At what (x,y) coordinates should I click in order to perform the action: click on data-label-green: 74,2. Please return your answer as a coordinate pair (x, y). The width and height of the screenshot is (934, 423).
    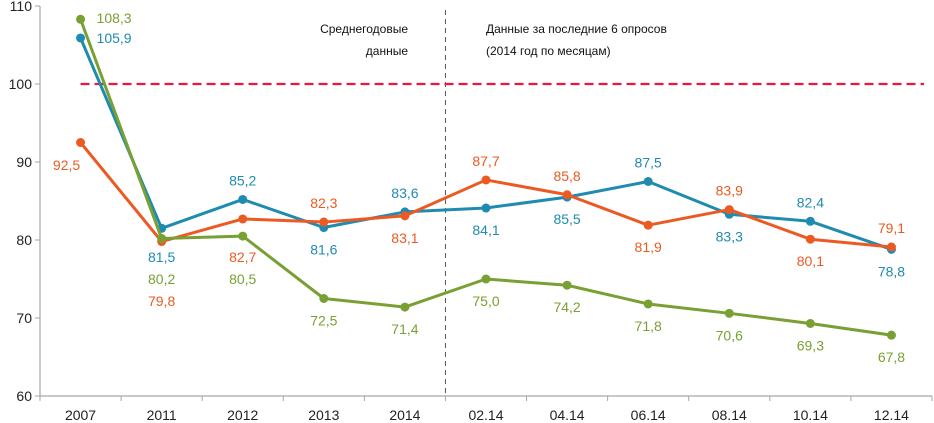
    Looking at the image, I should click on (566, 307).